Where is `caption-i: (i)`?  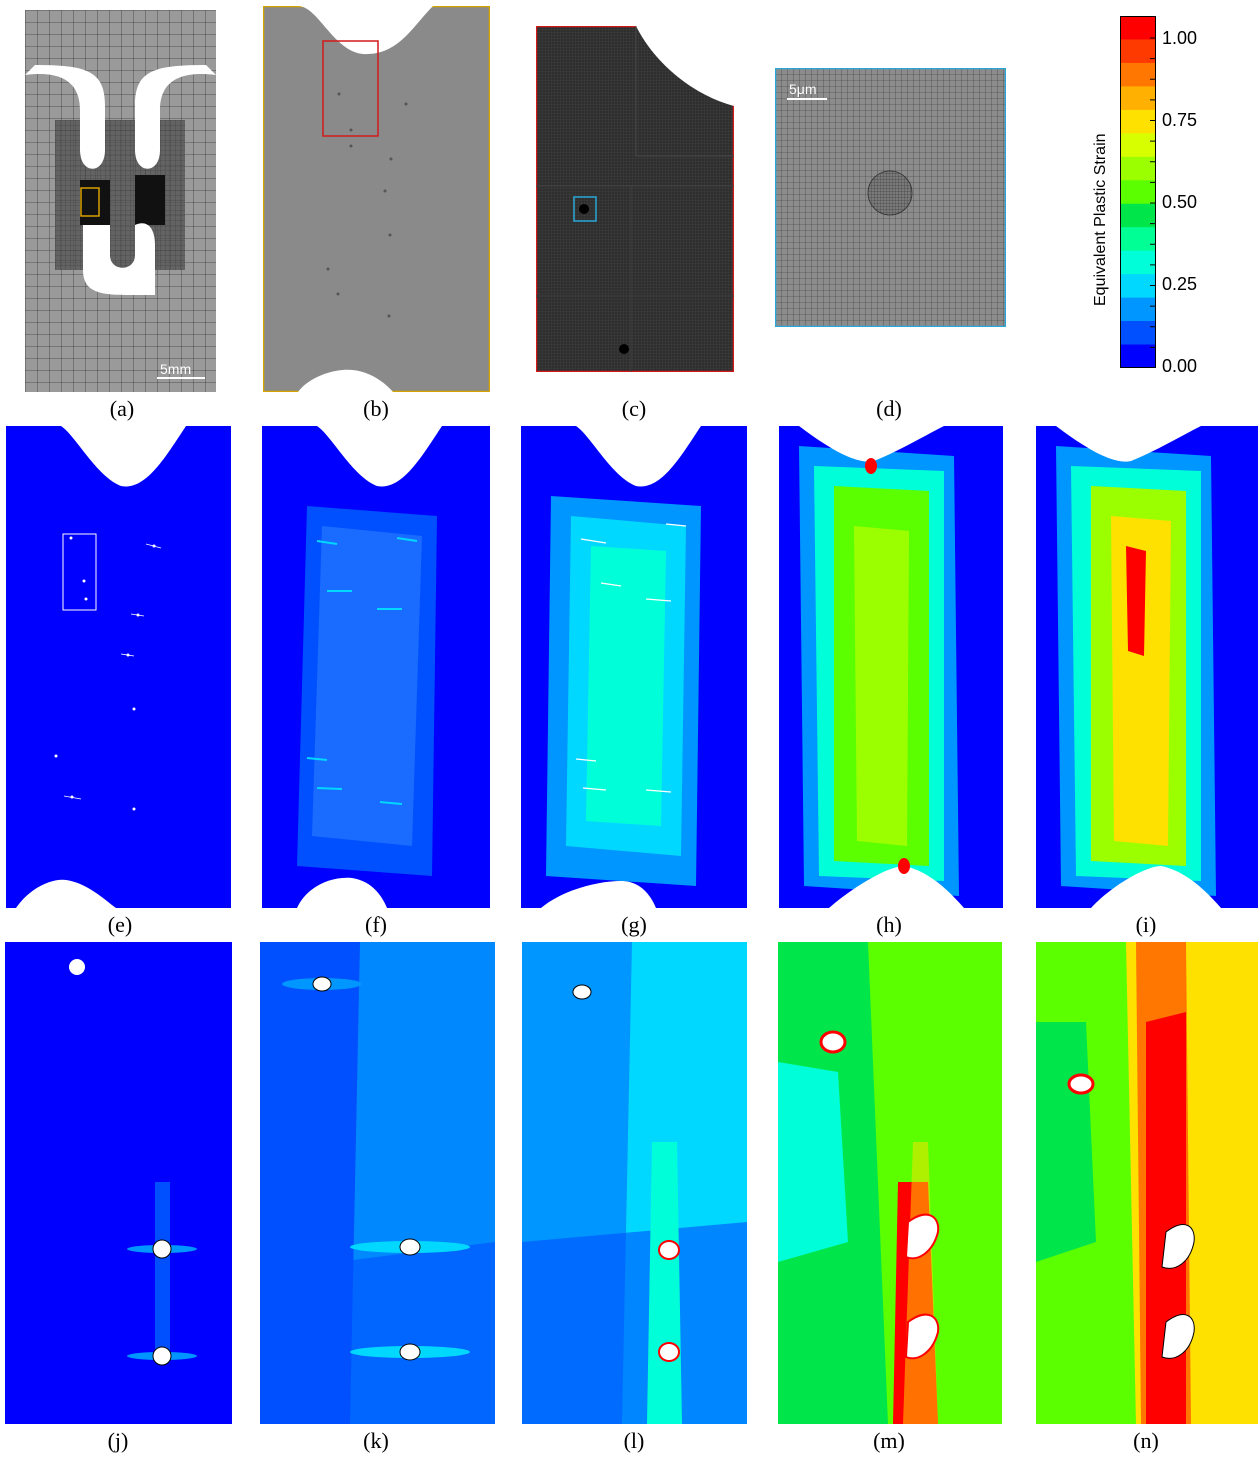
caption-i: (i) is located at coordinates (1146, 924).